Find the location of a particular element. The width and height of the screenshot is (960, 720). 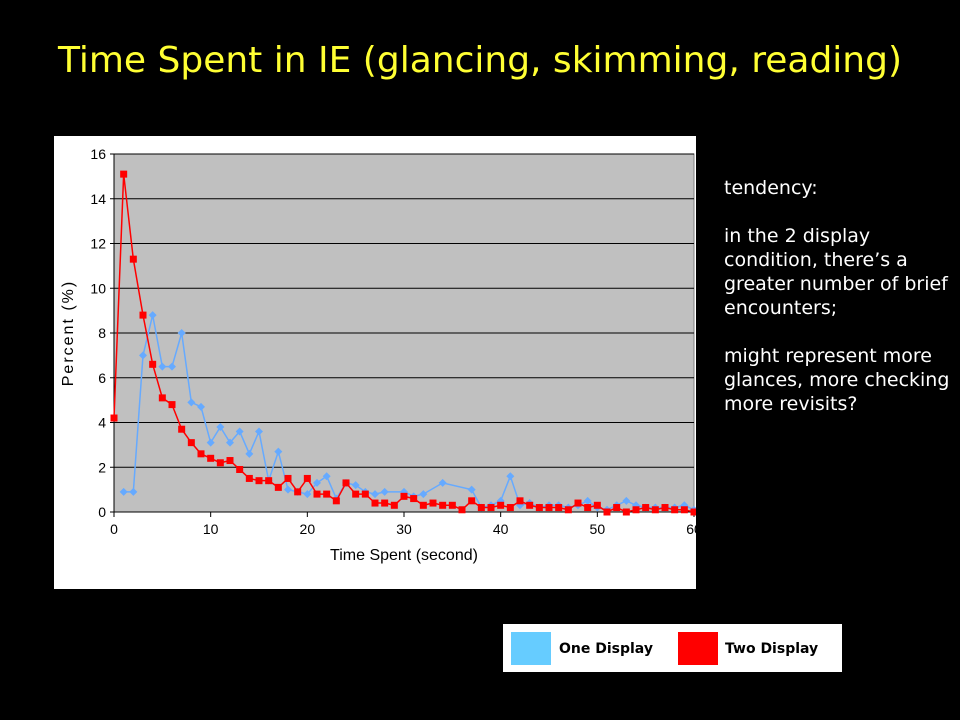

x-tick-label-1: 10 is located at coordinates (211, 529).